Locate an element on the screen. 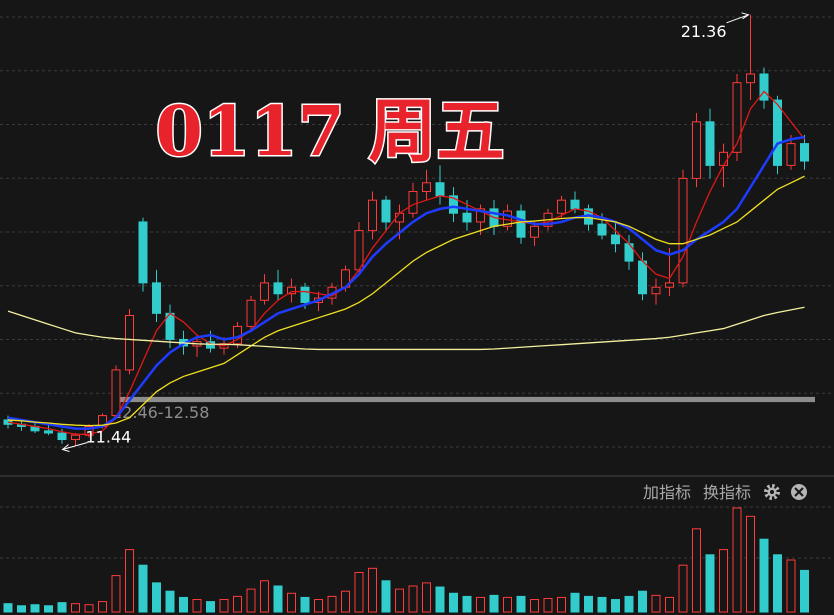  close-icon is located at coordinates (799, 492).